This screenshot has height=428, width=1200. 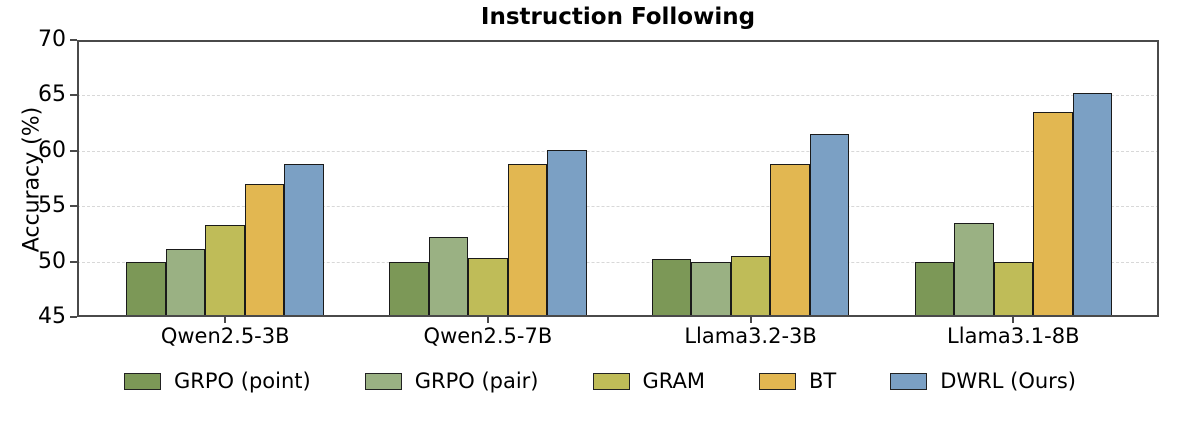 I want to click on legend-item-grpo-pair: GRPO (pair), so click(x=451, y=381).